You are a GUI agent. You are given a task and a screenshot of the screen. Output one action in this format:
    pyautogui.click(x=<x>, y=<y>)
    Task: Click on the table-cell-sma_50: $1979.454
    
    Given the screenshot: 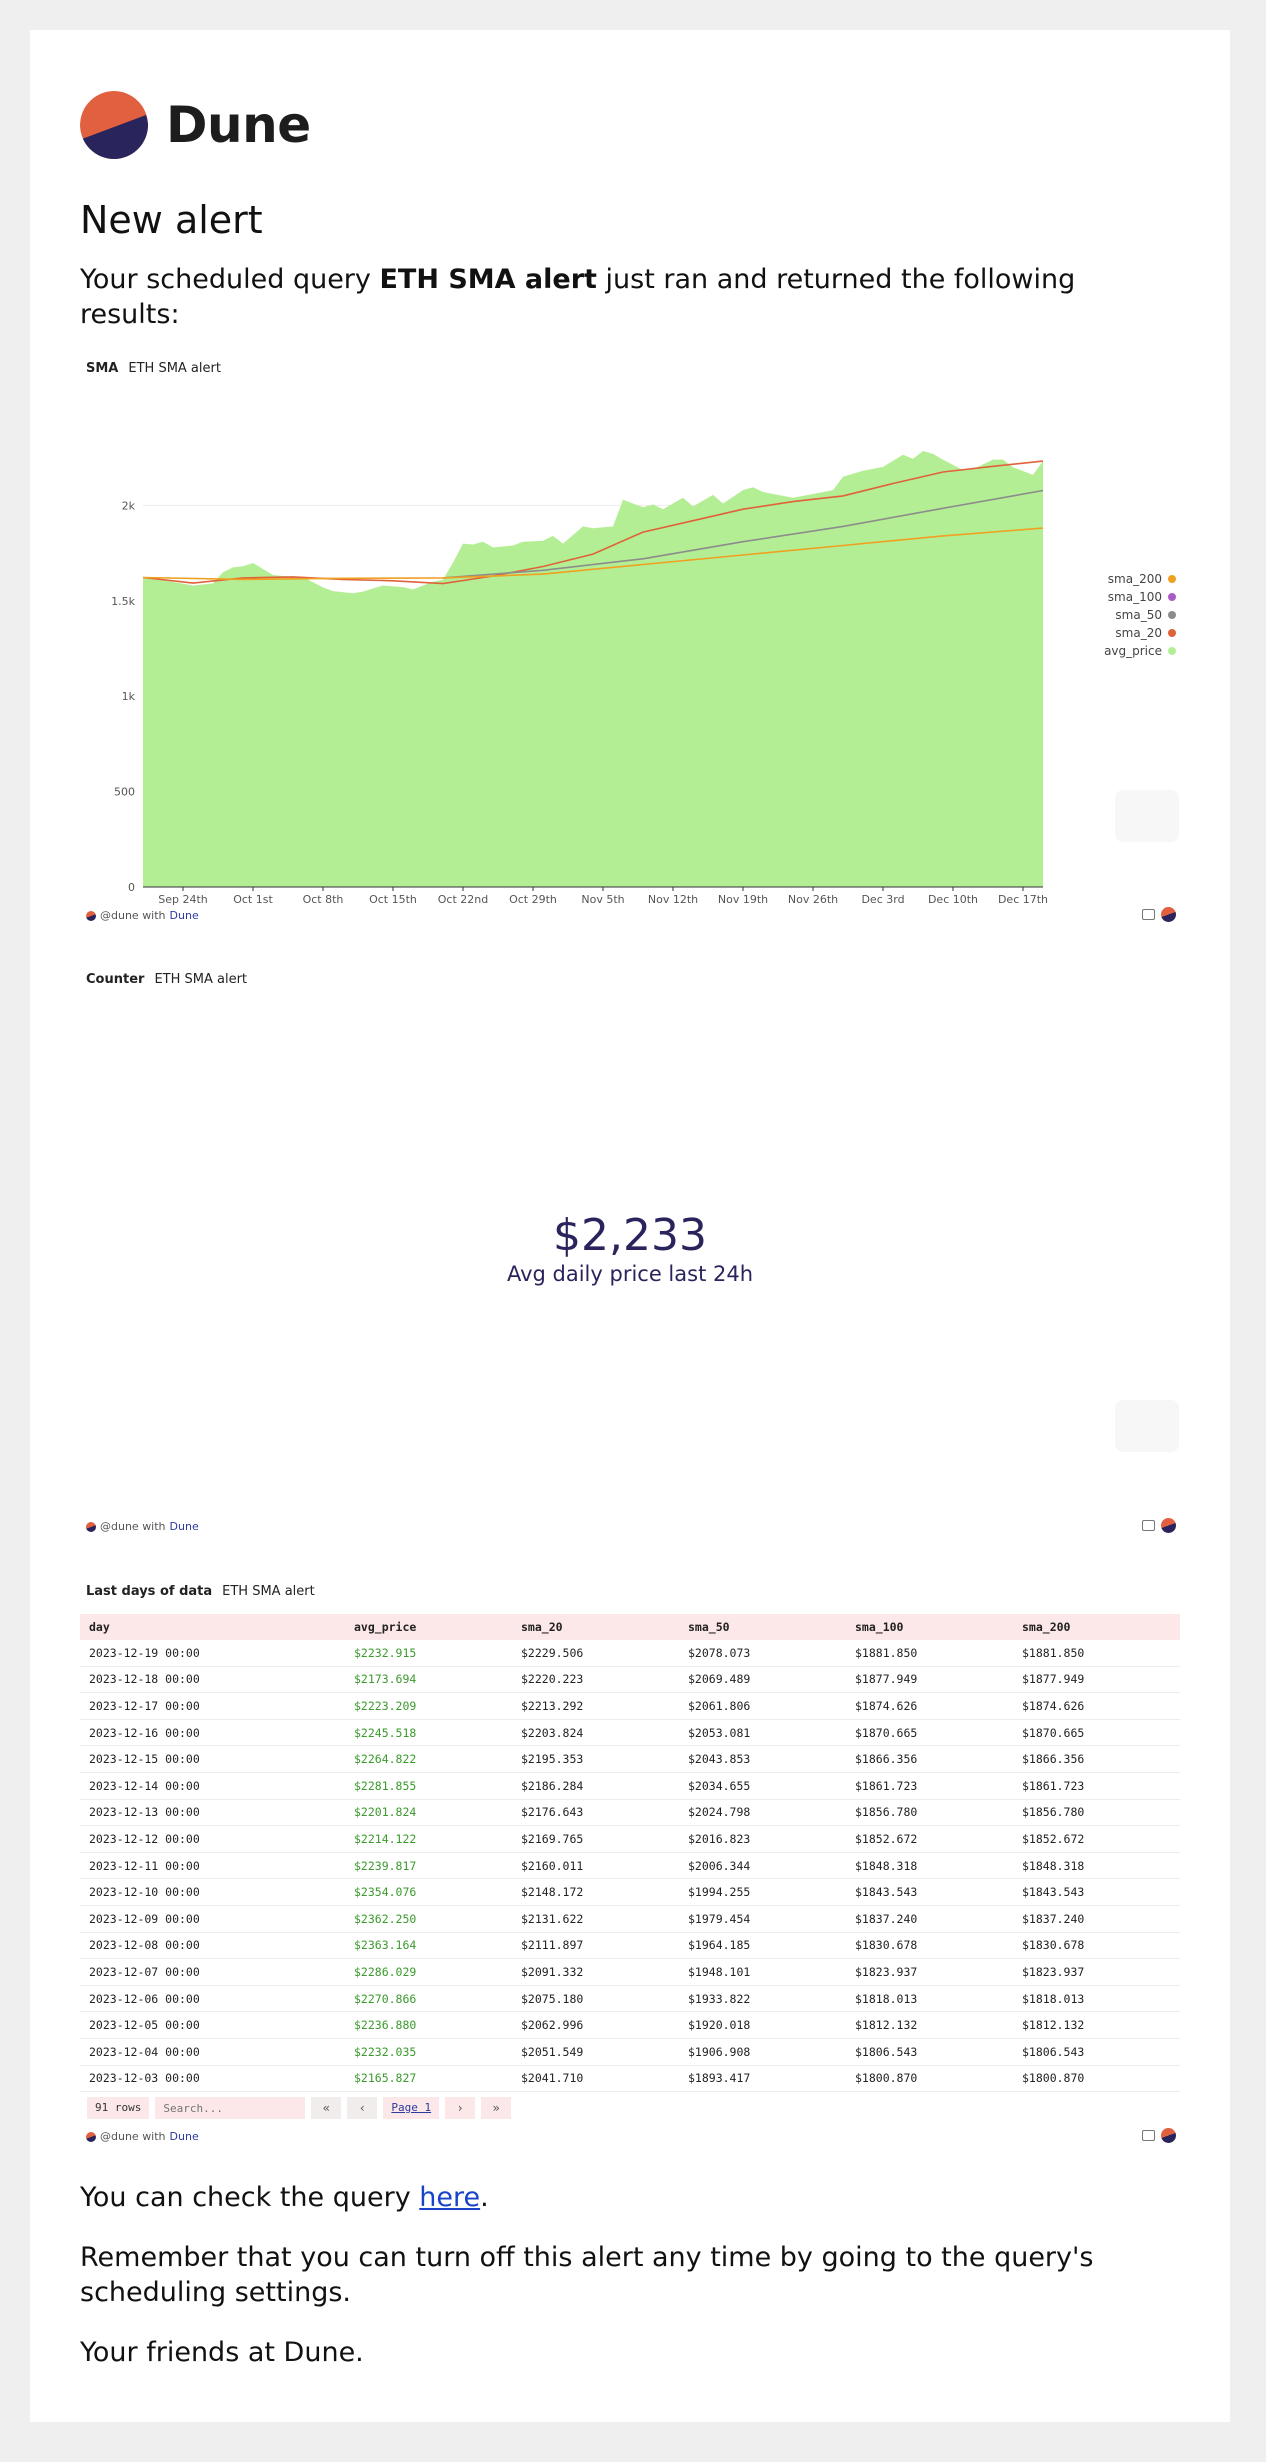 What is the action you would take?
    pyautogui.click(x=762, y=1919)
    